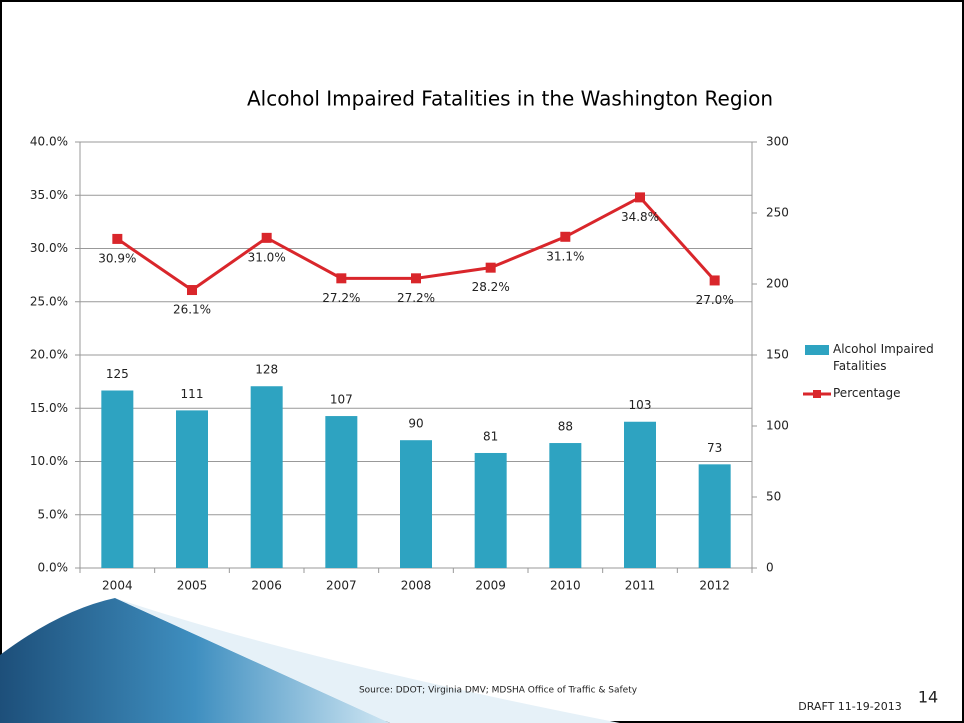 This screenshot has height=723, width=964. I want to click on y2-tick-label: 50, so click(773, 497).